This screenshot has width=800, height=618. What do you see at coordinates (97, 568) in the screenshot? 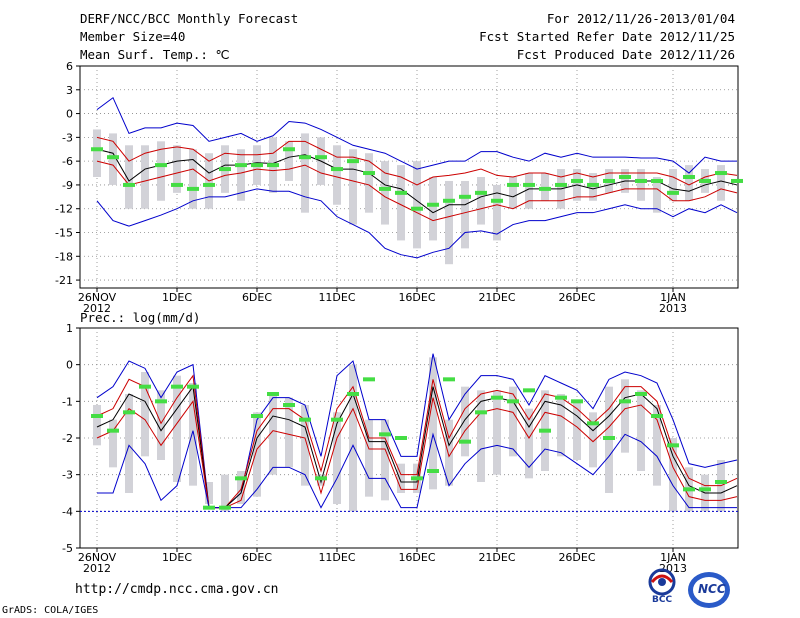
I see `precipitation-year-label: 2012` at bounding box center [97, 568].